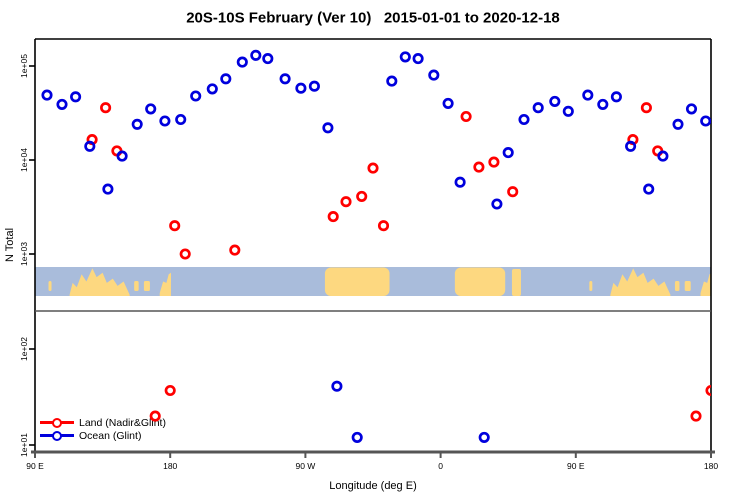 The width and height of the screenshot is (750, 500). What do you see at coordinates (24, 66) in the screenshot?
I see `y-tick-label: 1e+05` at bounding box center [24, 66].